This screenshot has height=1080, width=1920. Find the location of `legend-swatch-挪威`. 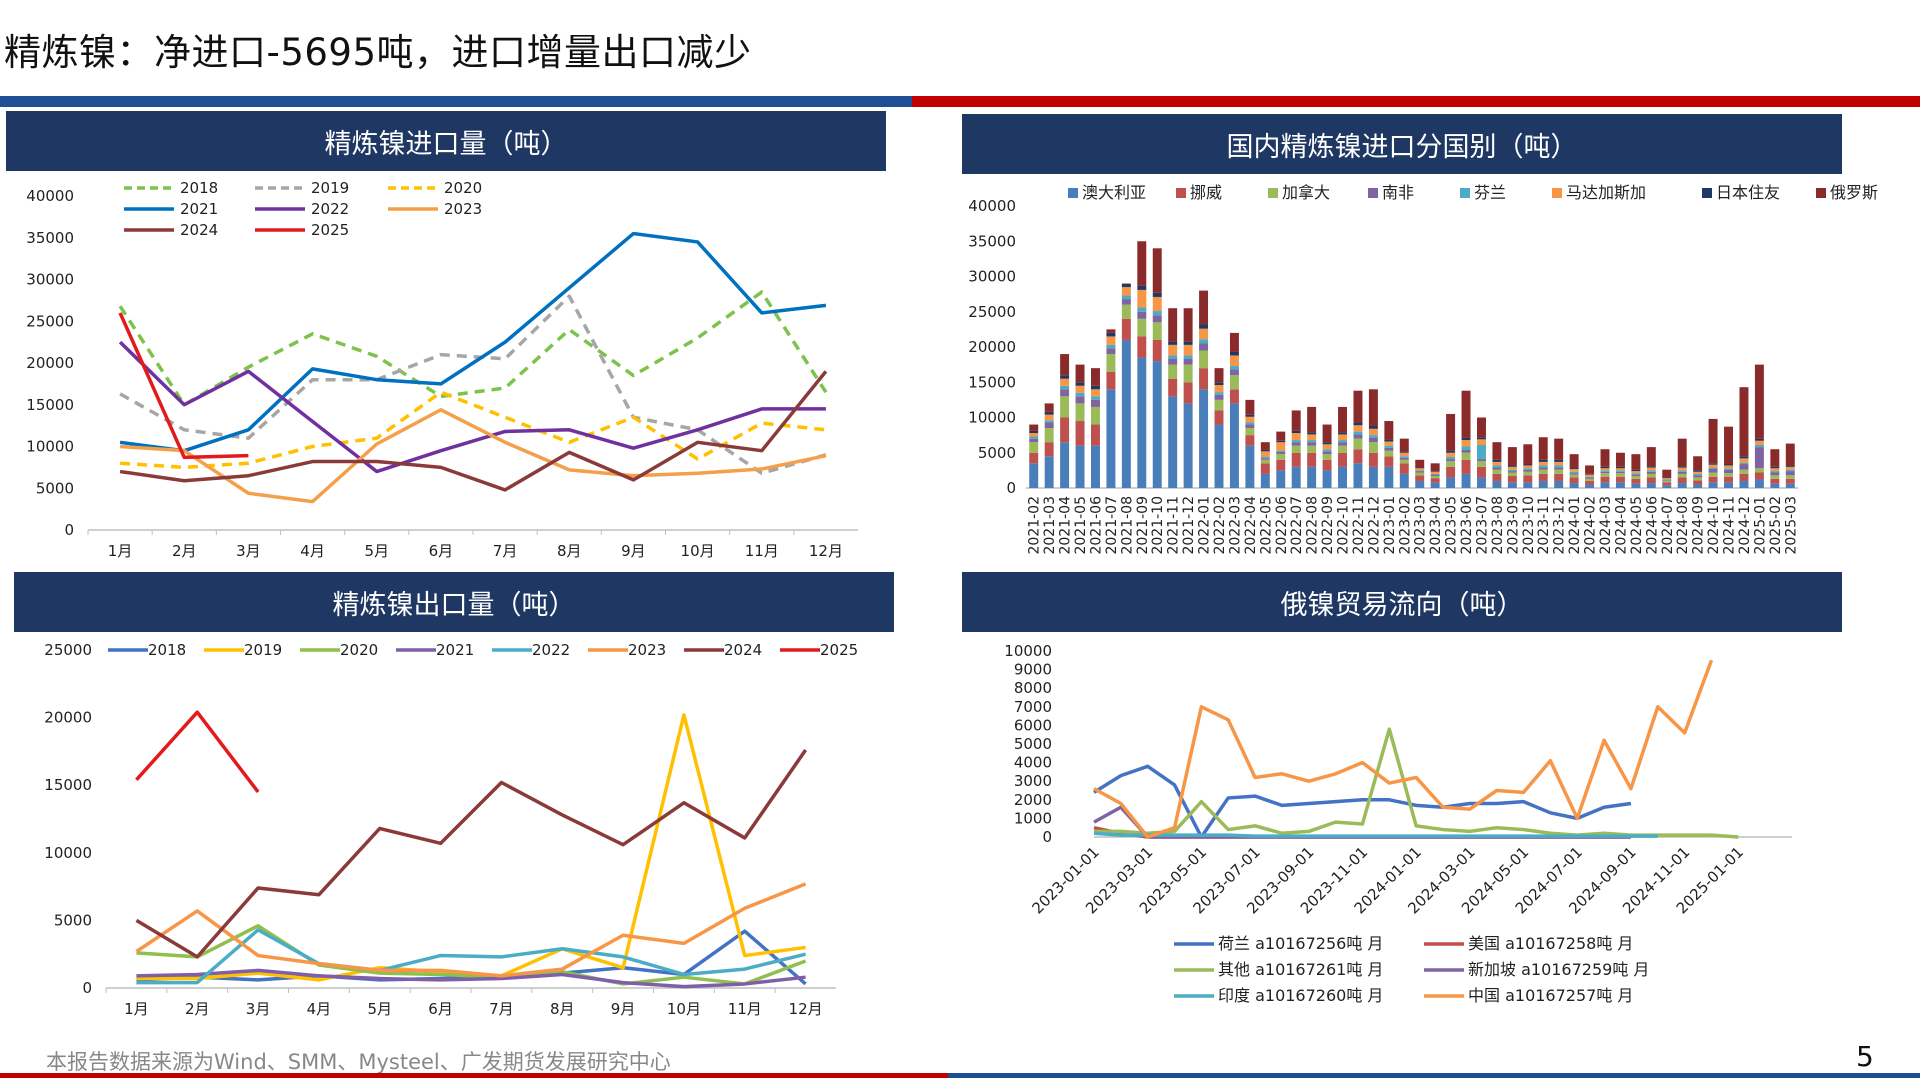

legend-swatch-挪威 is located at coordinates (1181, 193).